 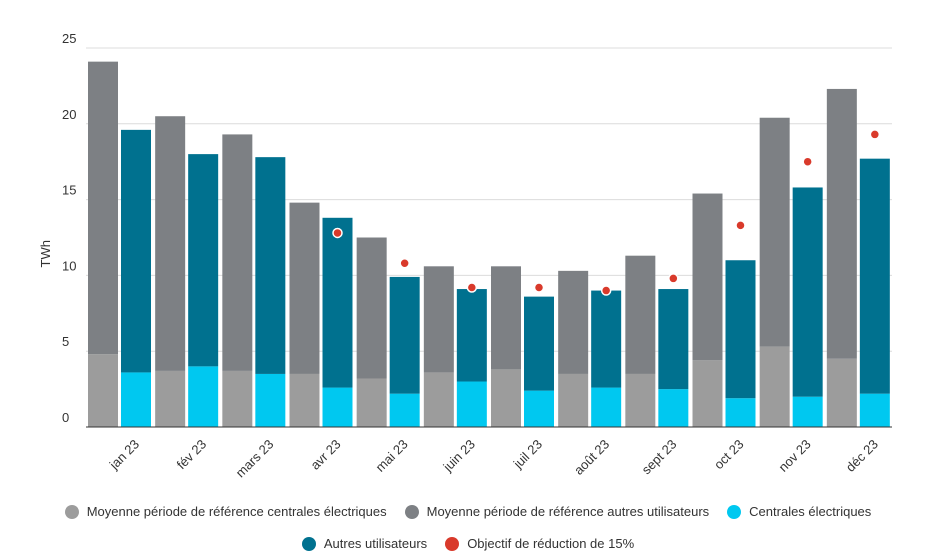 What do you see at coordinates (375, 543) in the screenshot?
I see `legend-label-autres: Autres utilisateurs` at bounding box center [375, 543].